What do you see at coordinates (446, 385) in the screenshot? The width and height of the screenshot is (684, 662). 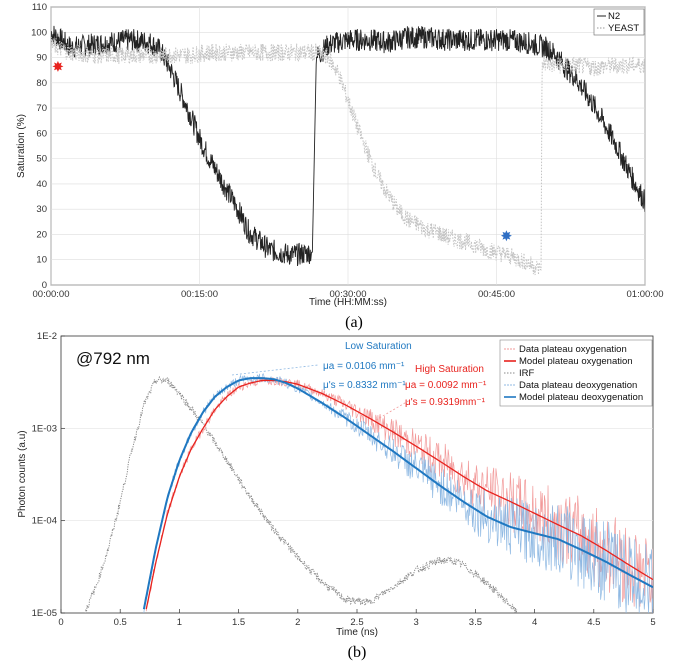 I see `annotation-mua: μa = 0.0092 mm⁻¹` at bounding box center [446, 385].